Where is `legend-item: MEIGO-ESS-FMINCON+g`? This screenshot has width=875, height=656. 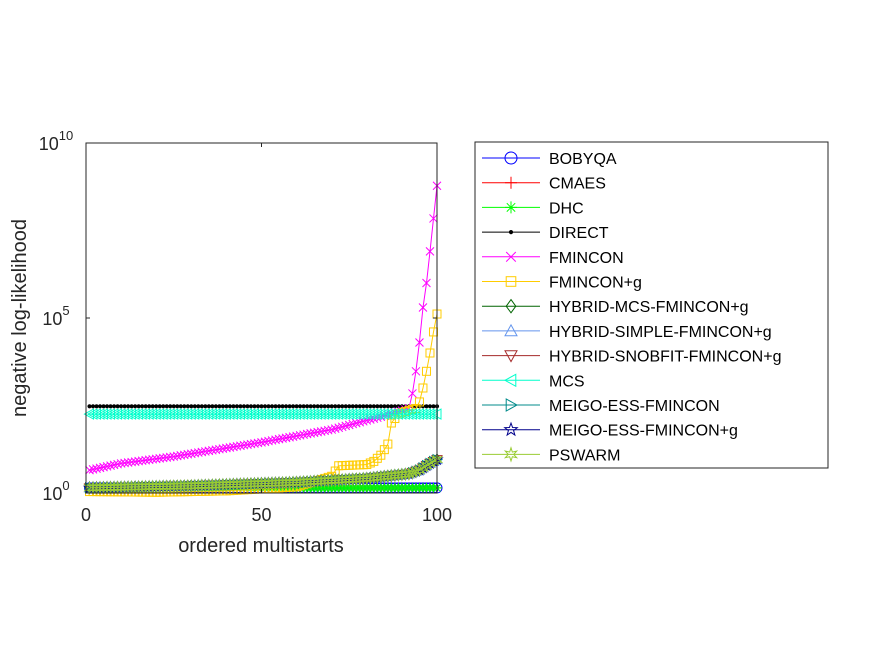 legend-item: MEIGO-ESS-FMINCON+g is located at coordinates (610, 430).